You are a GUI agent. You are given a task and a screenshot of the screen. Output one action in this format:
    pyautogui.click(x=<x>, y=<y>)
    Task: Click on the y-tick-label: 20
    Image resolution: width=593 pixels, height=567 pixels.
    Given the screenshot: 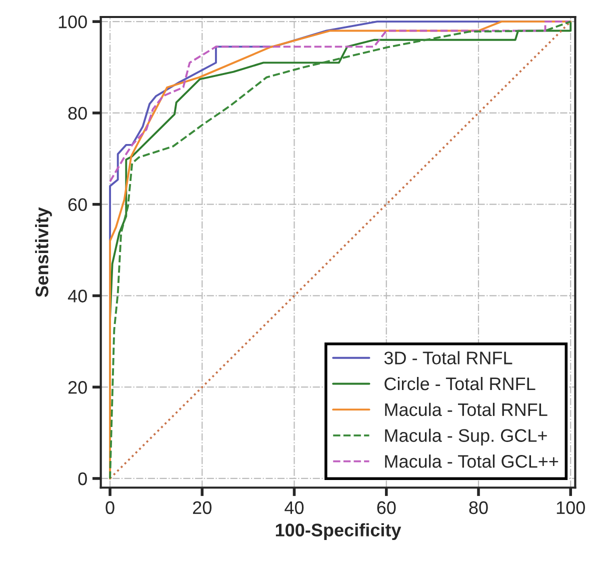 What is the action you would take?
    pyautogui.click(x=77, y=387)
    